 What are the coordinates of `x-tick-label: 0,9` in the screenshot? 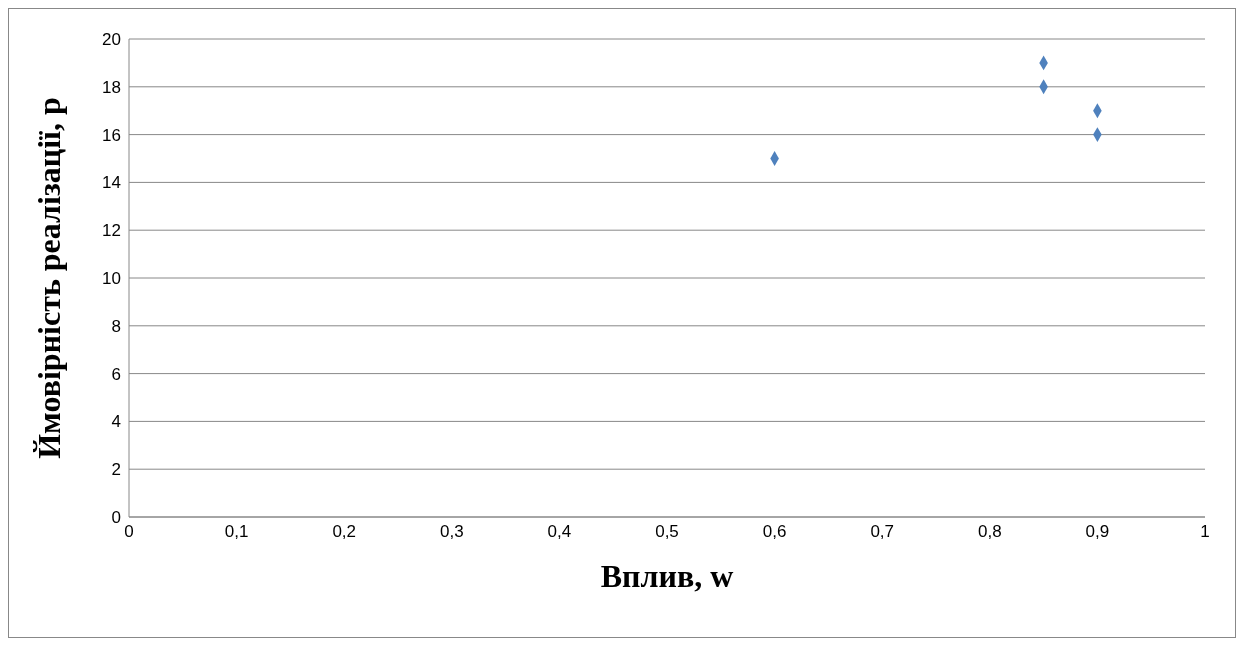 It's located at (1097, 532).